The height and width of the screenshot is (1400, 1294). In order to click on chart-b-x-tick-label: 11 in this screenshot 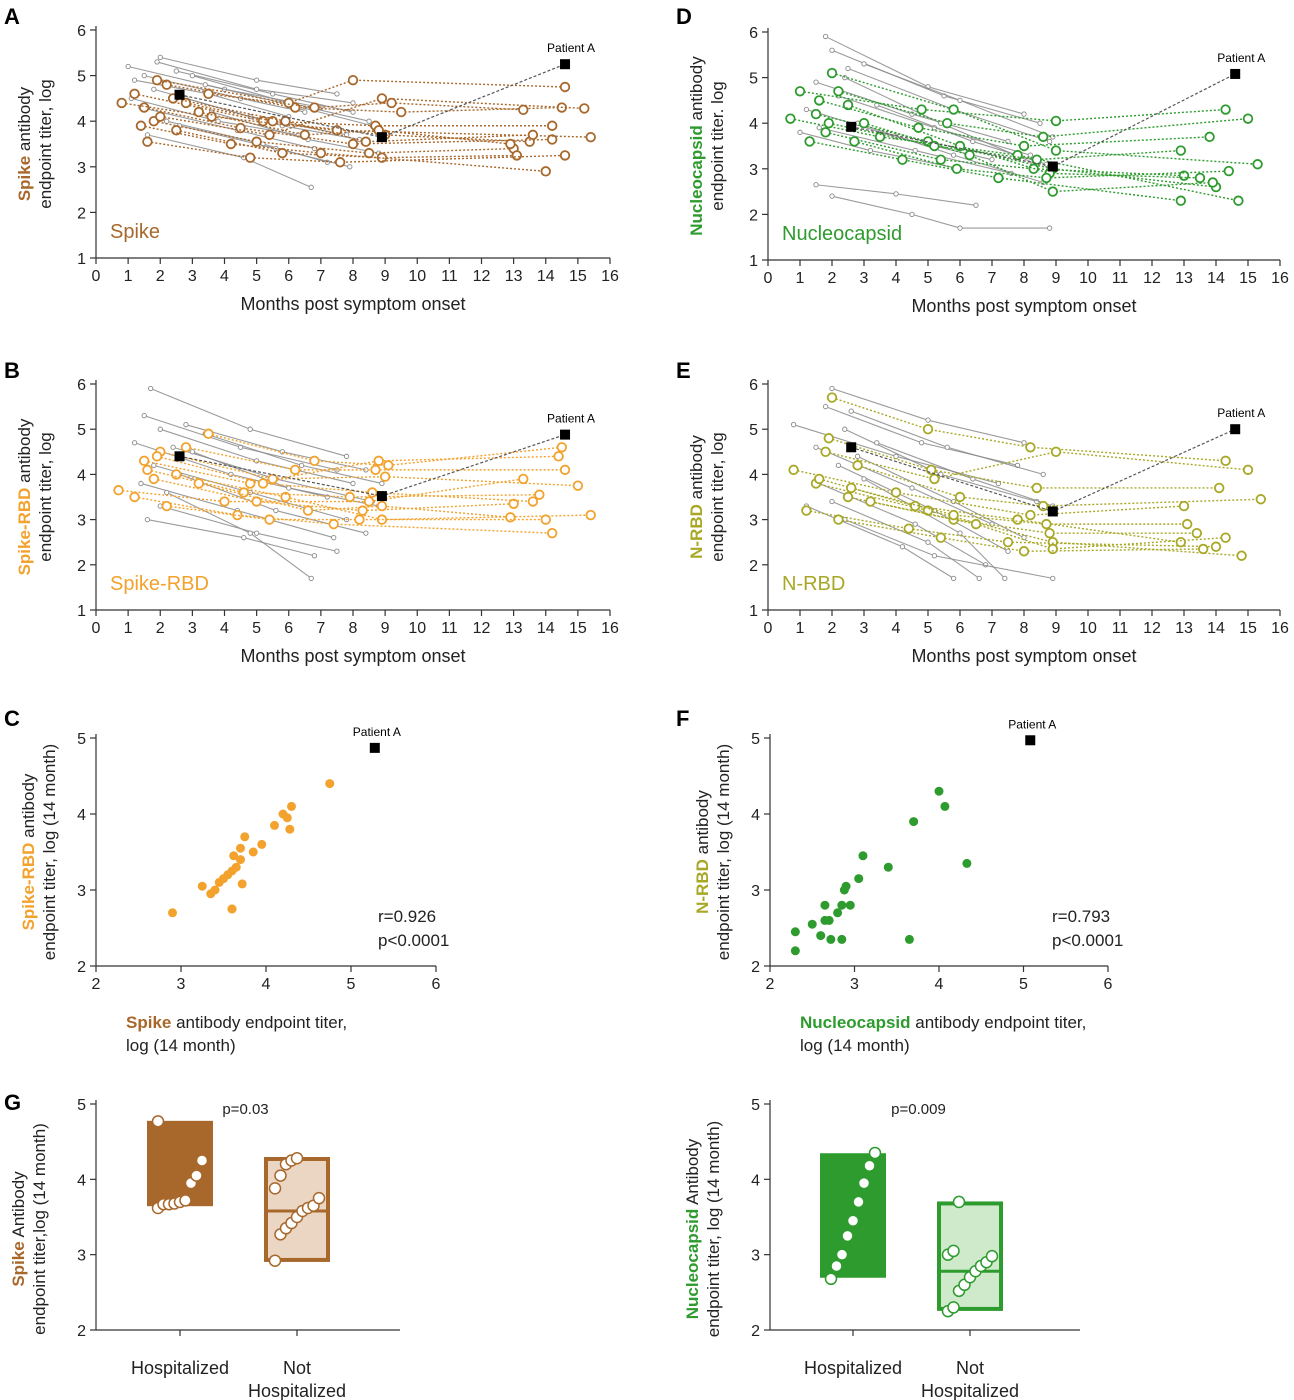, I will do `click(449, 628)`.